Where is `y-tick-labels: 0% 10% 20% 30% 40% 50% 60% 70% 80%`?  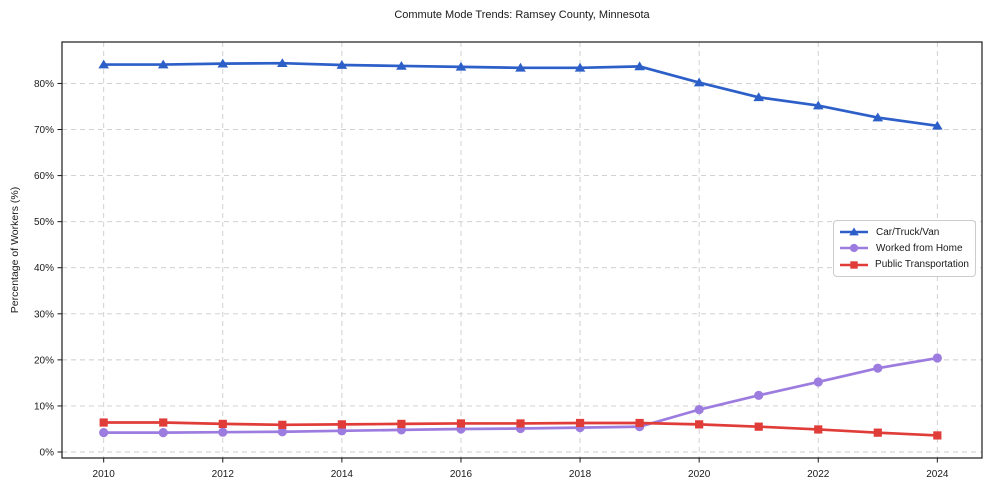
y-tick-labels: 0% 10% 20% 30% 40% 50% 60% 70% 80% is located at coordinates (44, 269).